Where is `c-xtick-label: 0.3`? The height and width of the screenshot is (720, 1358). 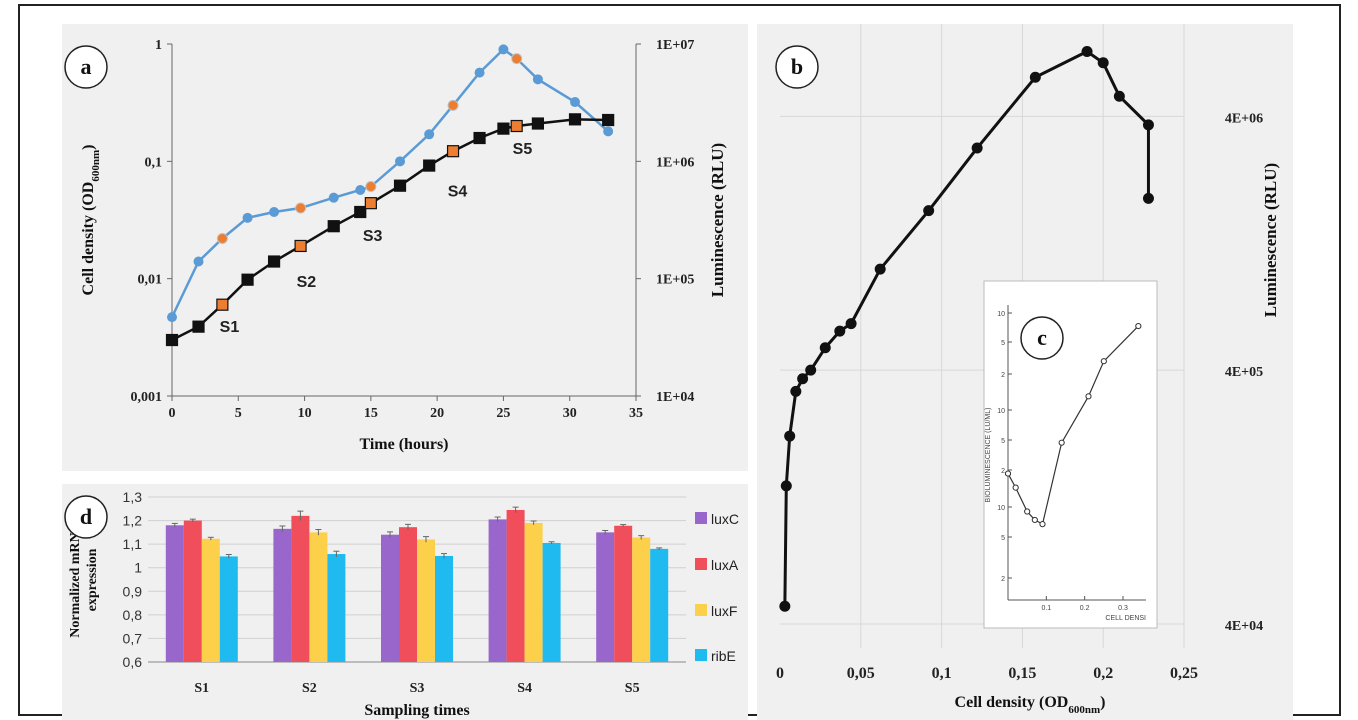
c-xtick-label: 0.3 is located at coordinates (1123, 608).